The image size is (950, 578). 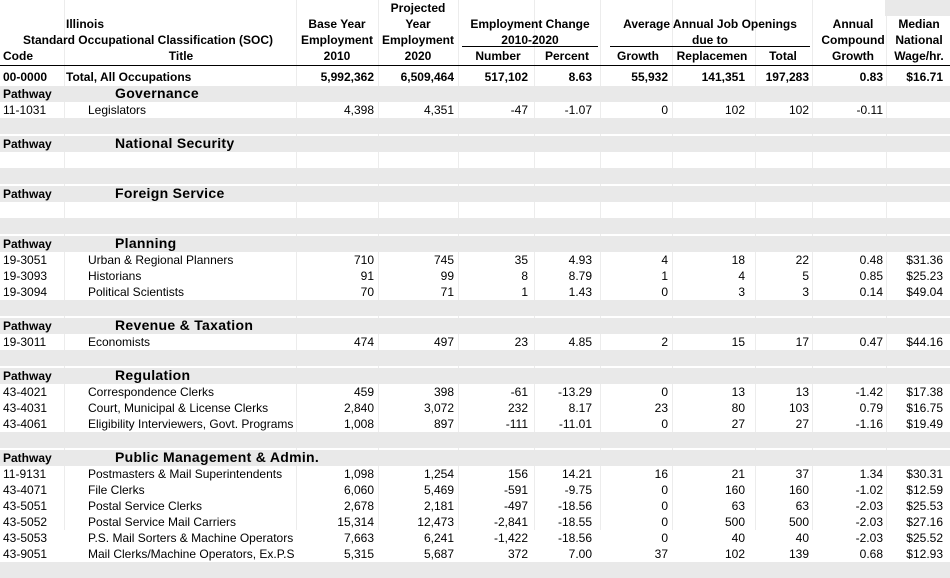 I want to click on table-row-total: 500, so click(x=798, y=522).